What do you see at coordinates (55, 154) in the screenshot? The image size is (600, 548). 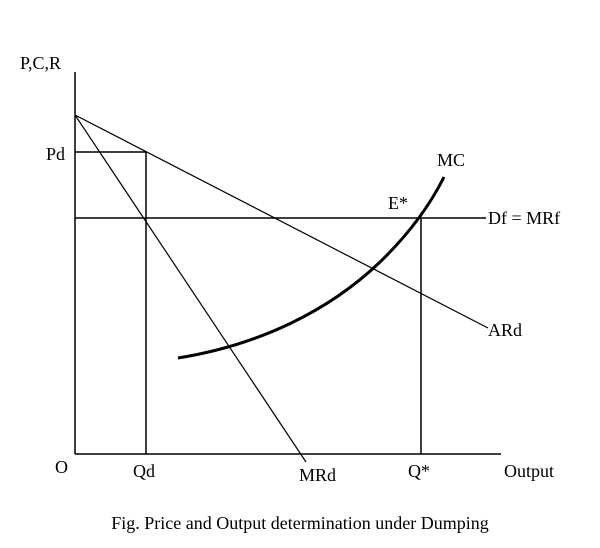 I see `pd-label: Pd` at bounding box center [55, 154].